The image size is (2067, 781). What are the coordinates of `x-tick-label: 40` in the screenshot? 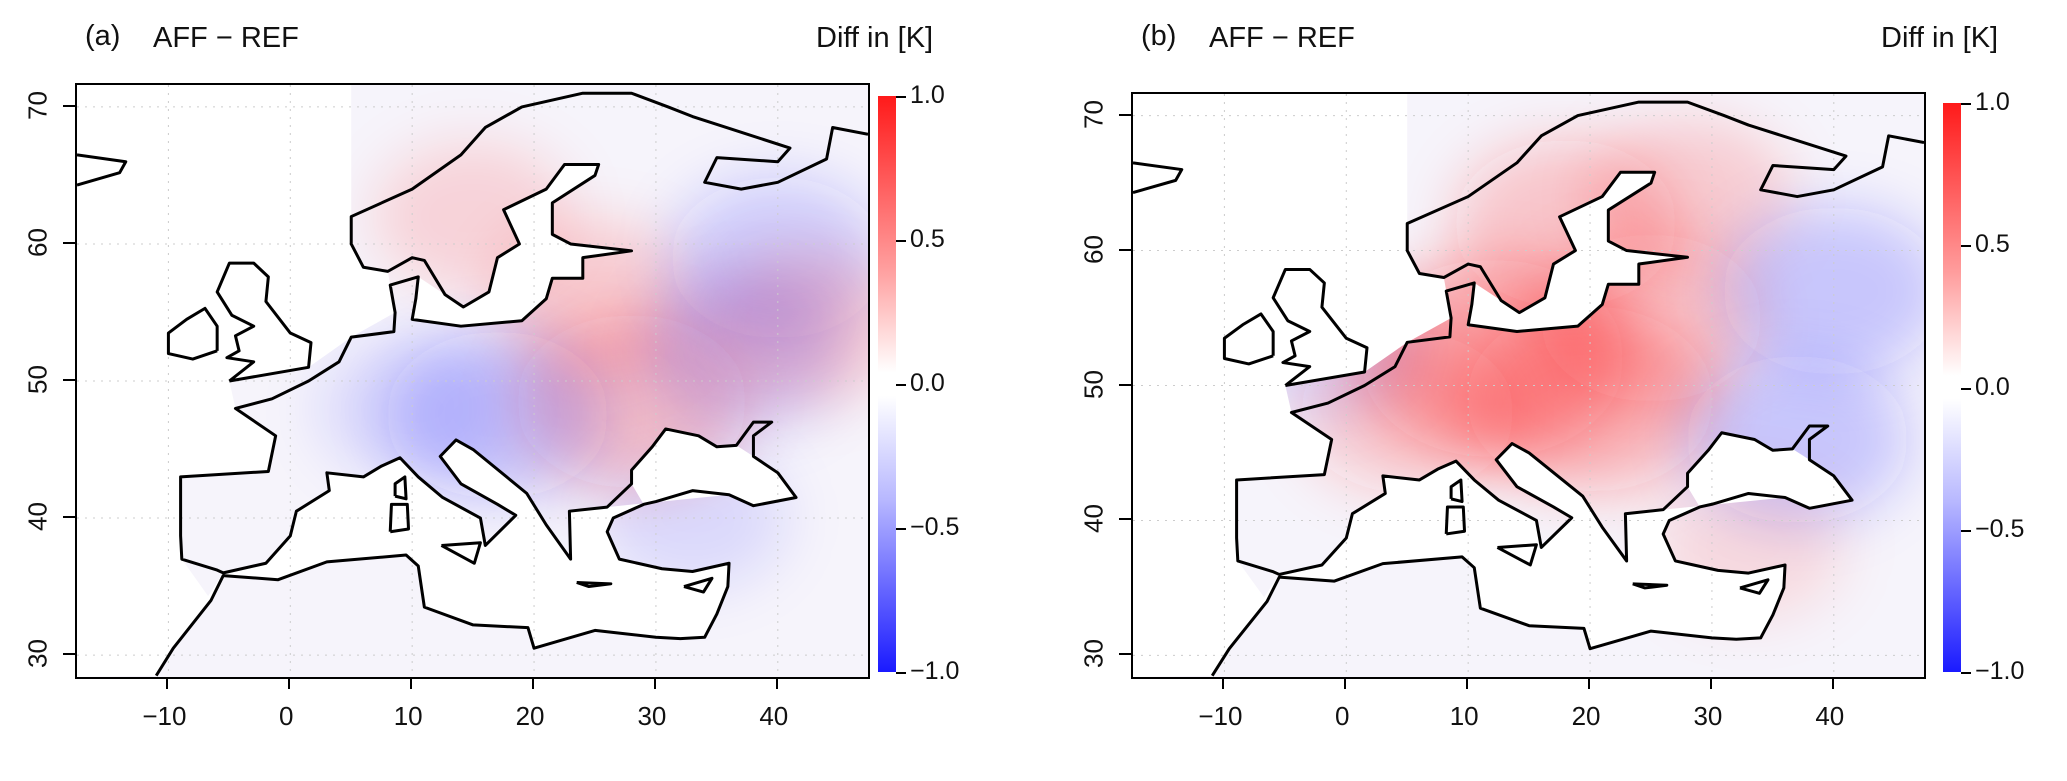 It's located at (774, 716).